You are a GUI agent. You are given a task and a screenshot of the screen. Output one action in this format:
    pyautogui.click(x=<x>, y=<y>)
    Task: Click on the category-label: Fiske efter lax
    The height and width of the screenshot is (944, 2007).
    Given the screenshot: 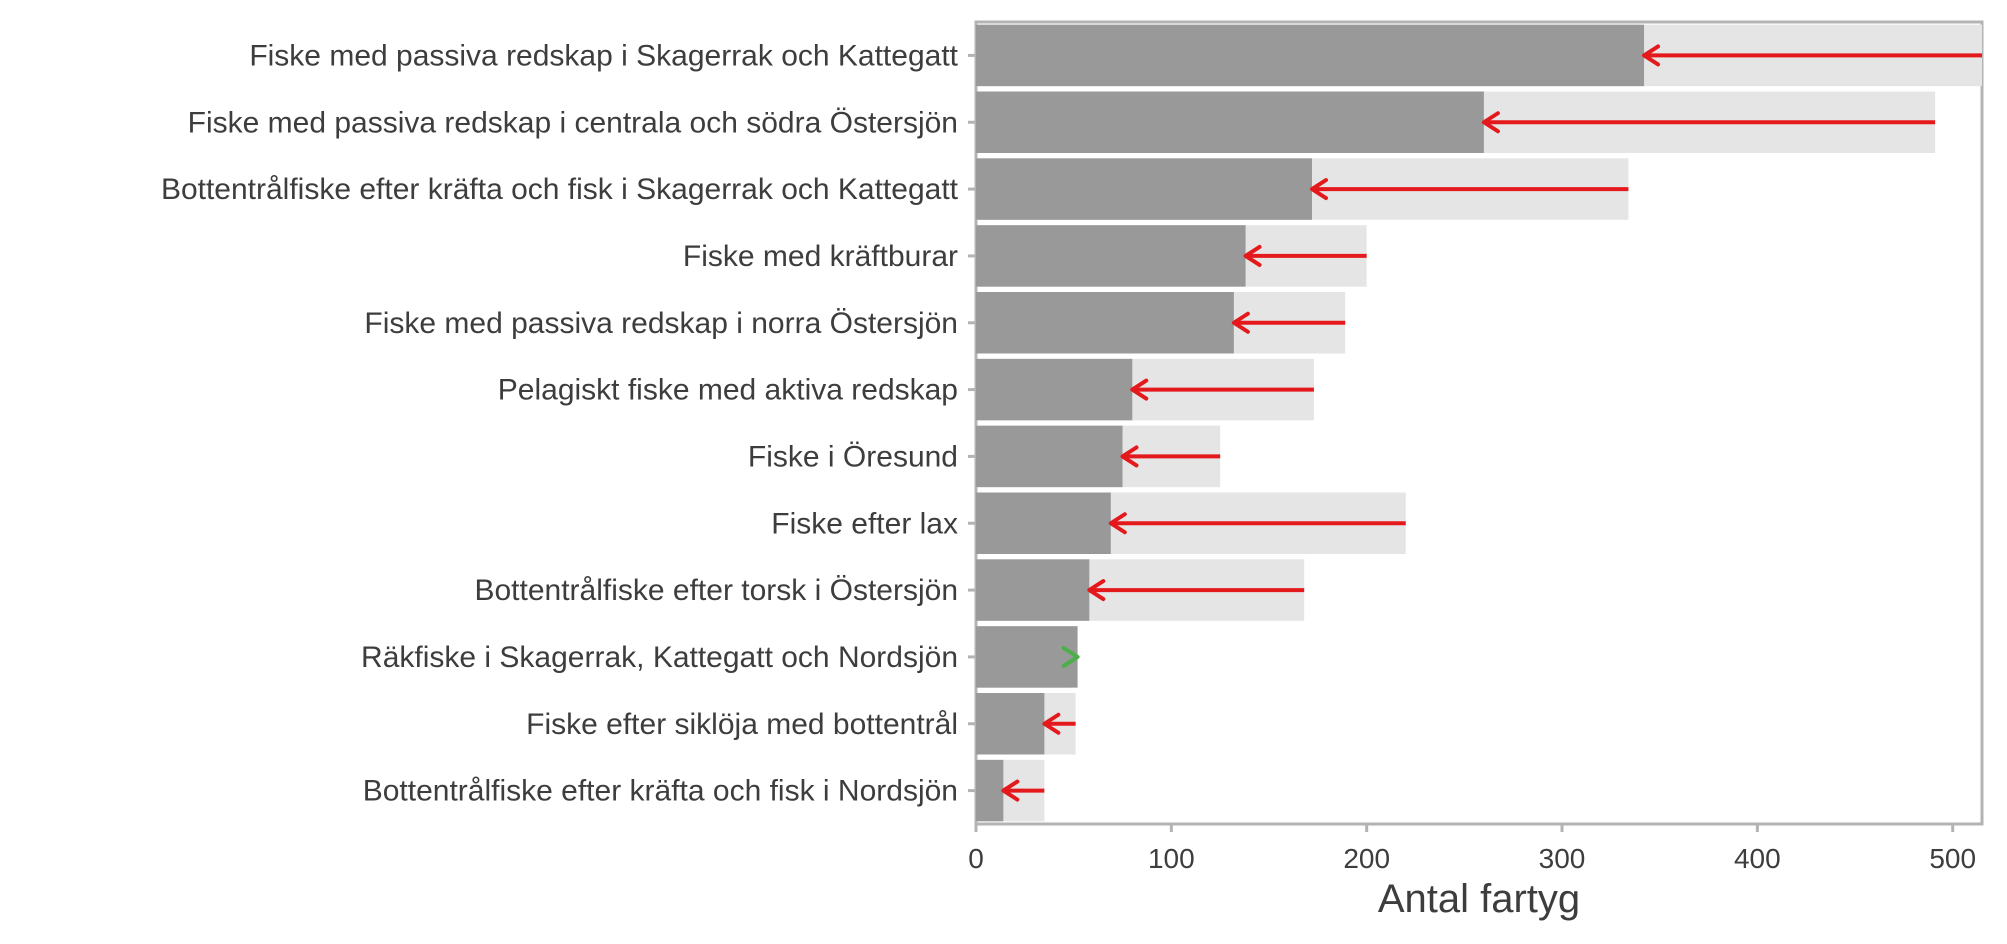 What is the action you would take?
    pyautogui.click(x=864, y=523)
    